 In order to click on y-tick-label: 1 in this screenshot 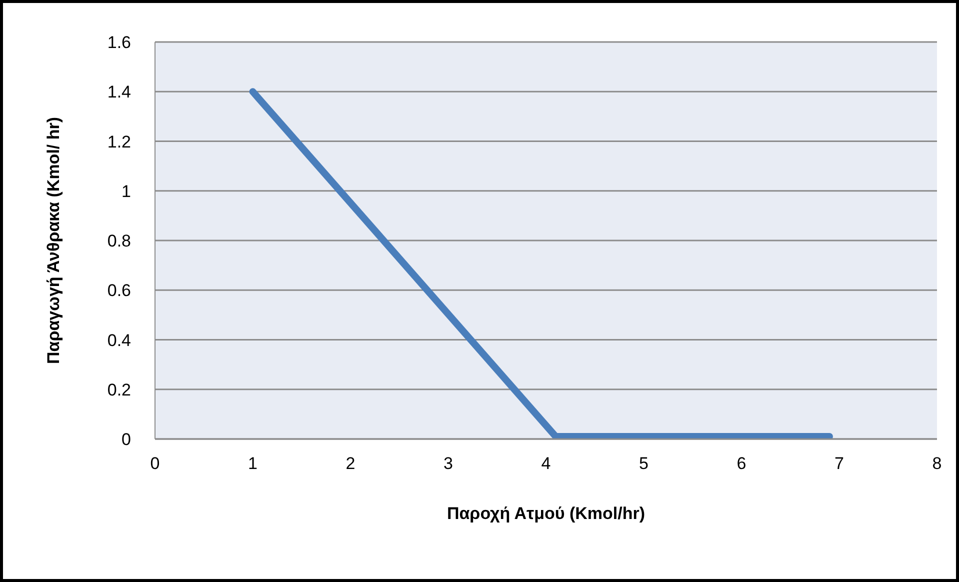, I will do `click(126, 191)`.